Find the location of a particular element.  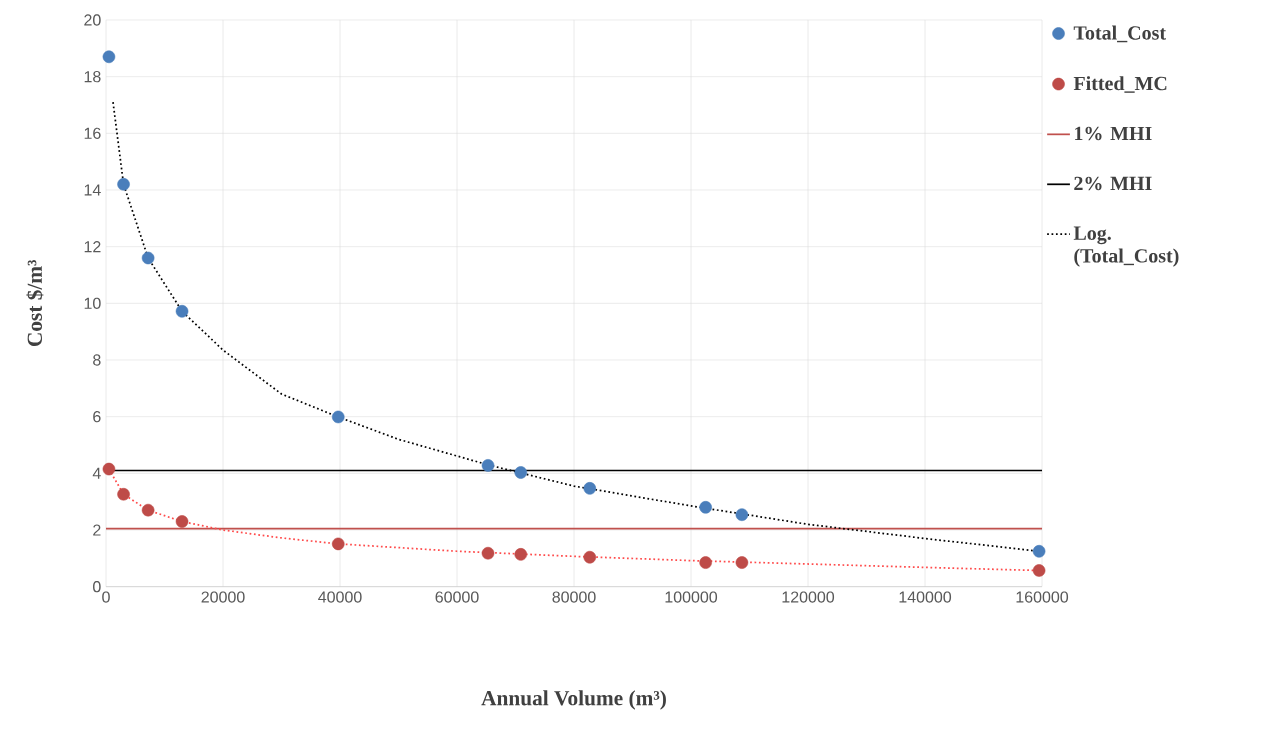

y-tick-label: 20 is located at coordinates (92, 20).